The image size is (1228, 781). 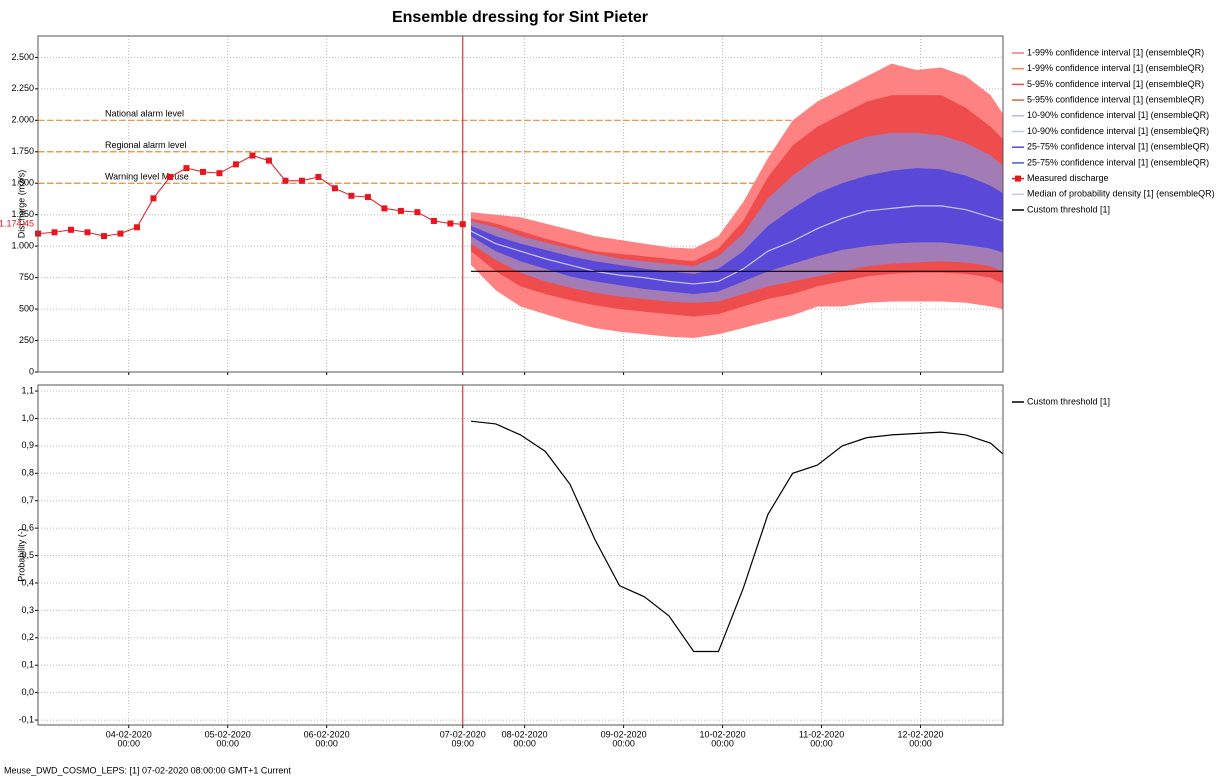 I want to click on y-tick-label: 2.250, so click(x=22, y=88).